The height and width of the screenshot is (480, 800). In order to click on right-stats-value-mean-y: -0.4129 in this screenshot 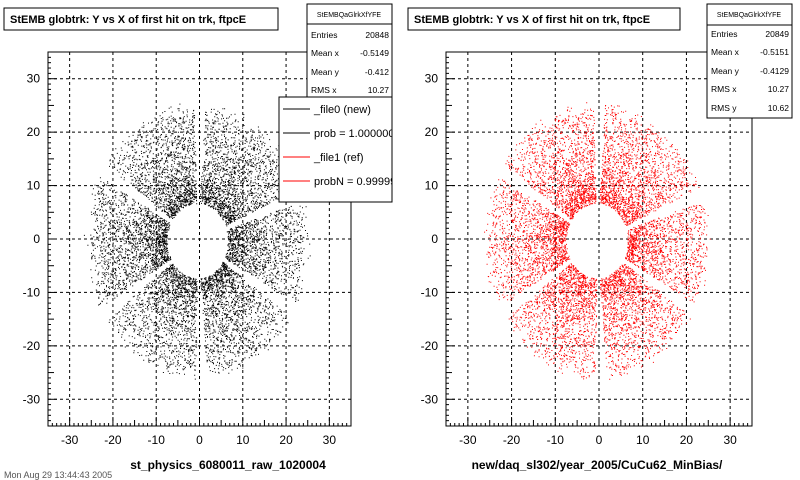, I will do `click(774, 71)`.